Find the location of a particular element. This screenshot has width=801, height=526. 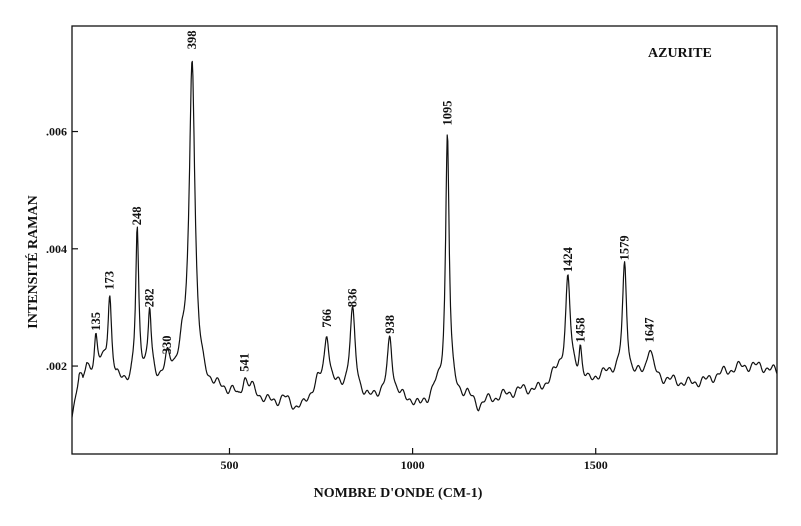

peak-label: 938 is located at coordinates (390, 324).